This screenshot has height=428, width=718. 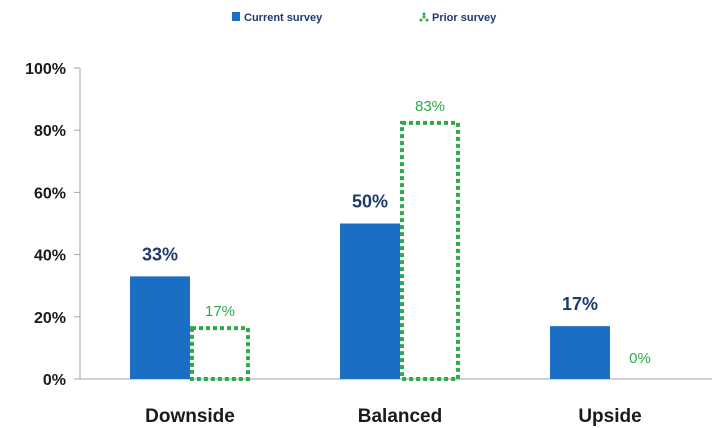 I want to click on legend-swatch-current, so click(x=236, y=16).